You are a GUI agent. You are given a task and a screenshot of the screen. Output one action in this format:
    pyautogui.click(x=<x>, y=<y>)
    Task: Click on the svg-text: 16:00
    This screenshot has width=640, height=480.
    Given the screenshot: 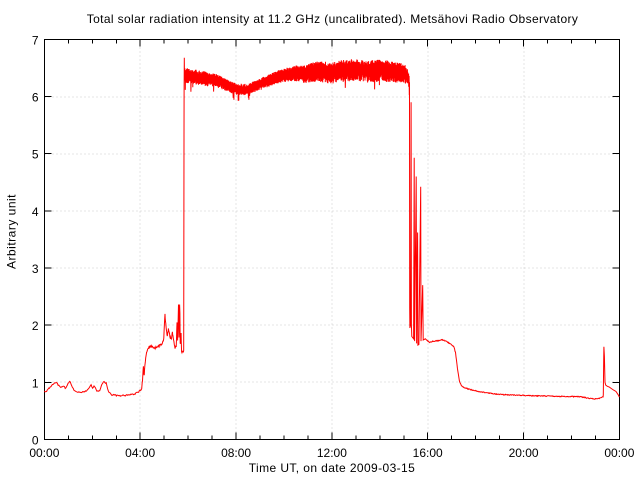 What is the action you would take?
    pyautogui.click(x=428, y=453)
    